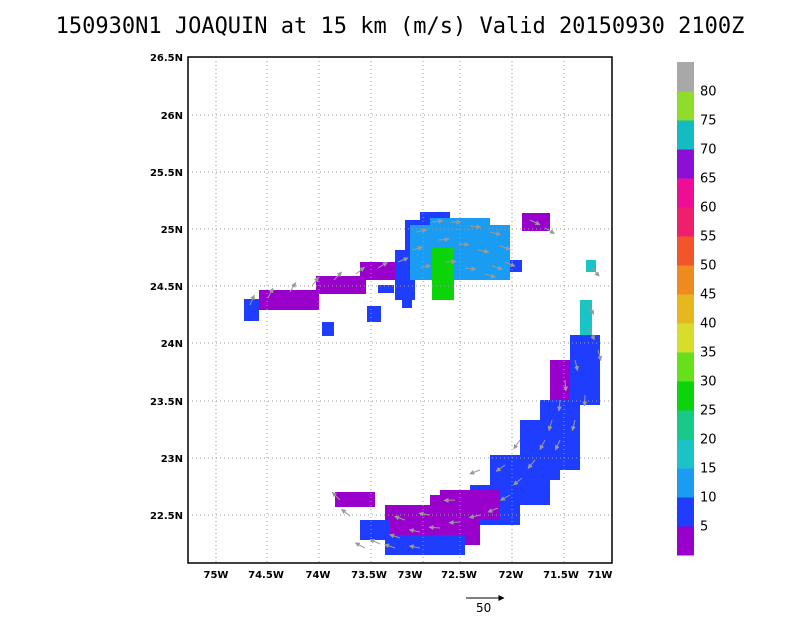 The height and width of the screenshot is (618, 800). I want to click on lon-label: 74W, so click(318, 575).